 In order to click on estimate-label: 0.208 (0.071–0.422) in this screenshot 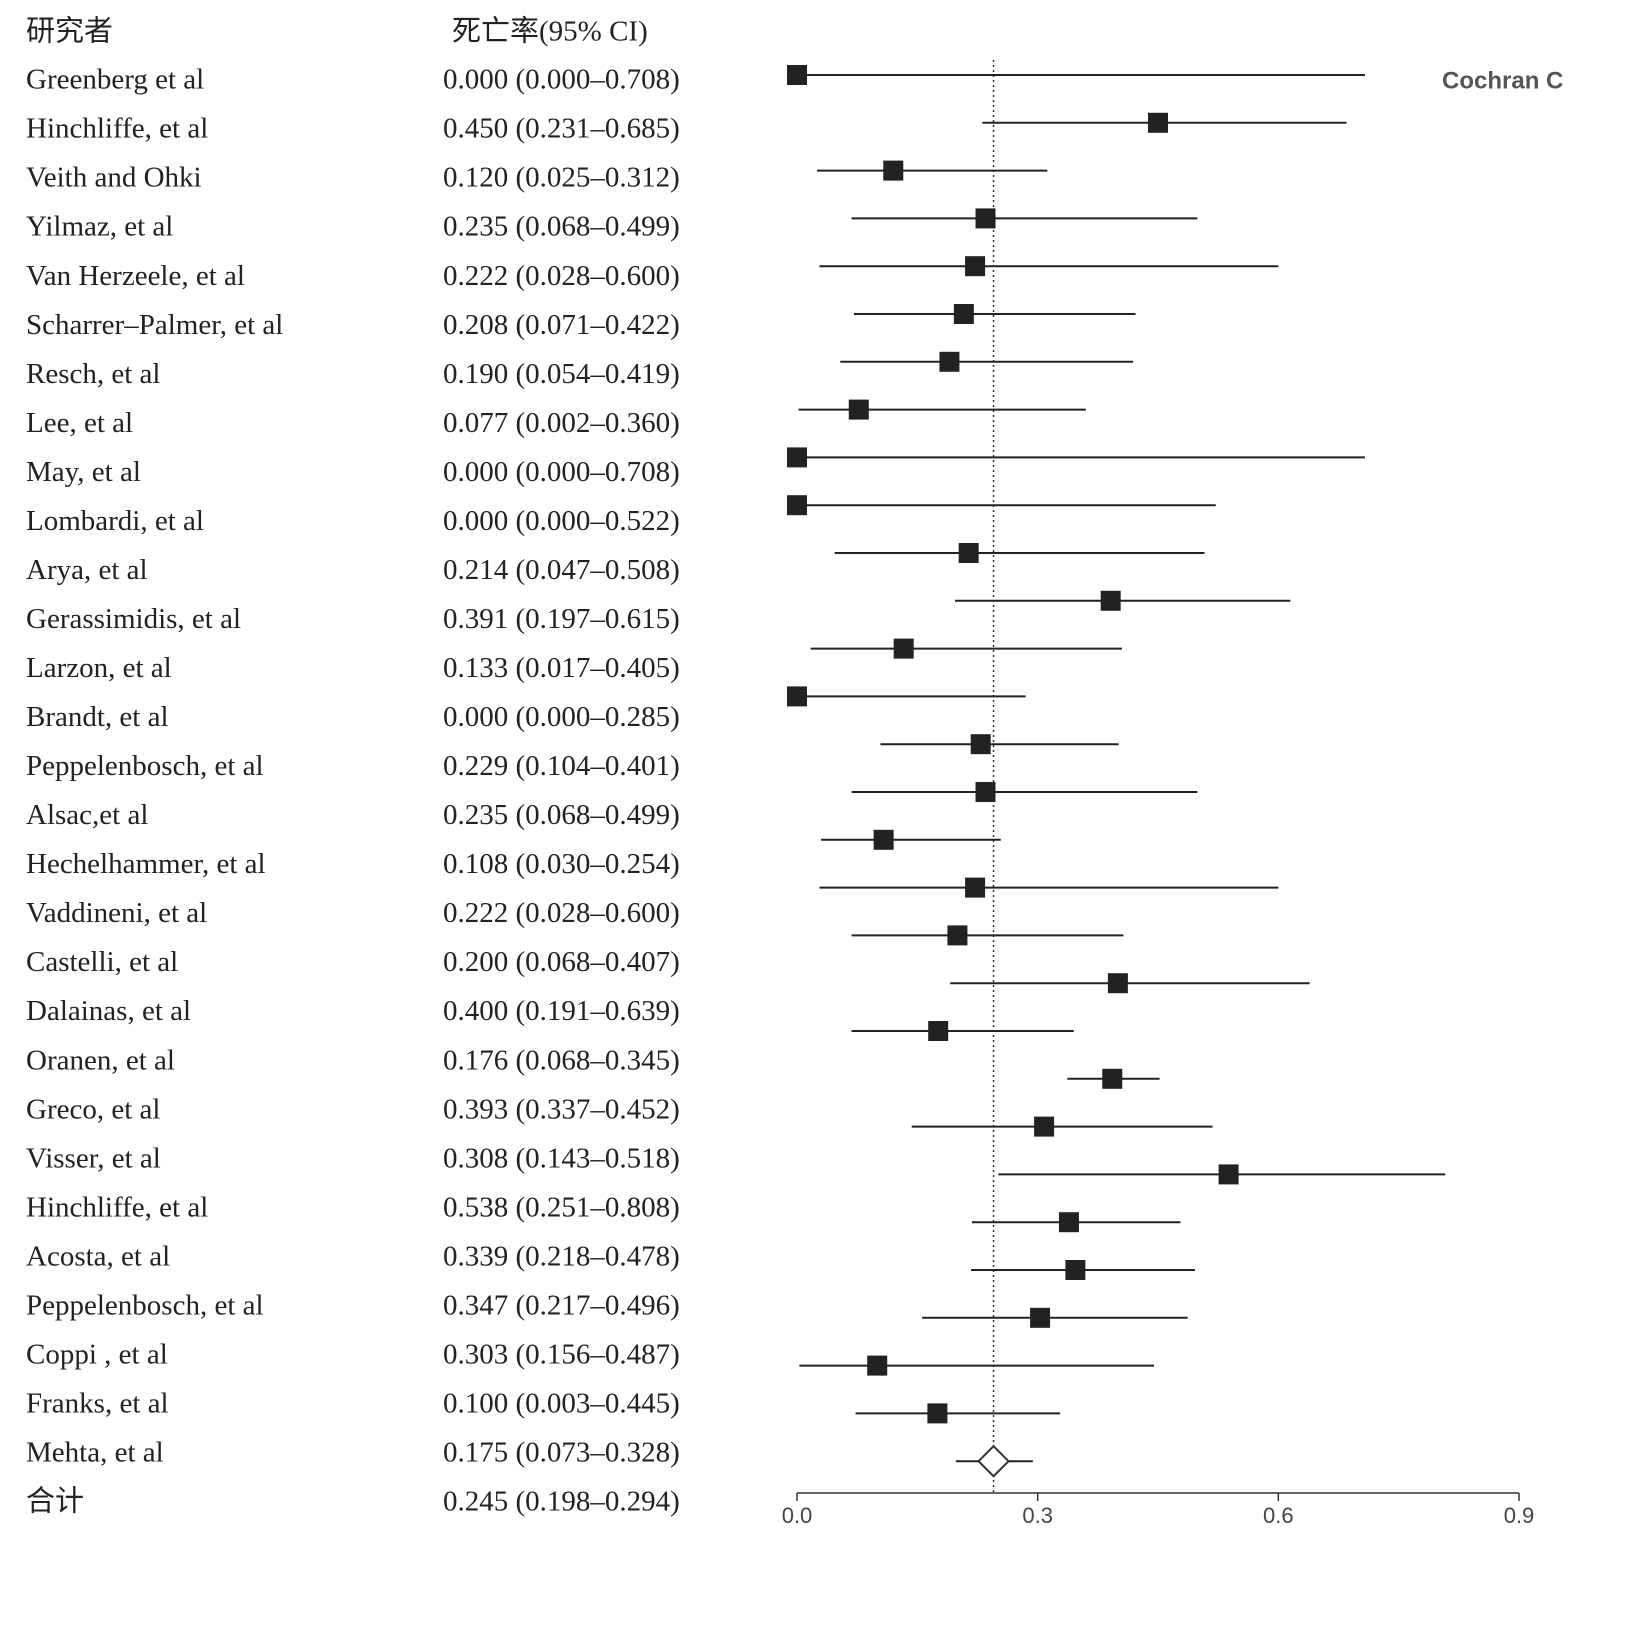, I will do `click(561, 325)`.